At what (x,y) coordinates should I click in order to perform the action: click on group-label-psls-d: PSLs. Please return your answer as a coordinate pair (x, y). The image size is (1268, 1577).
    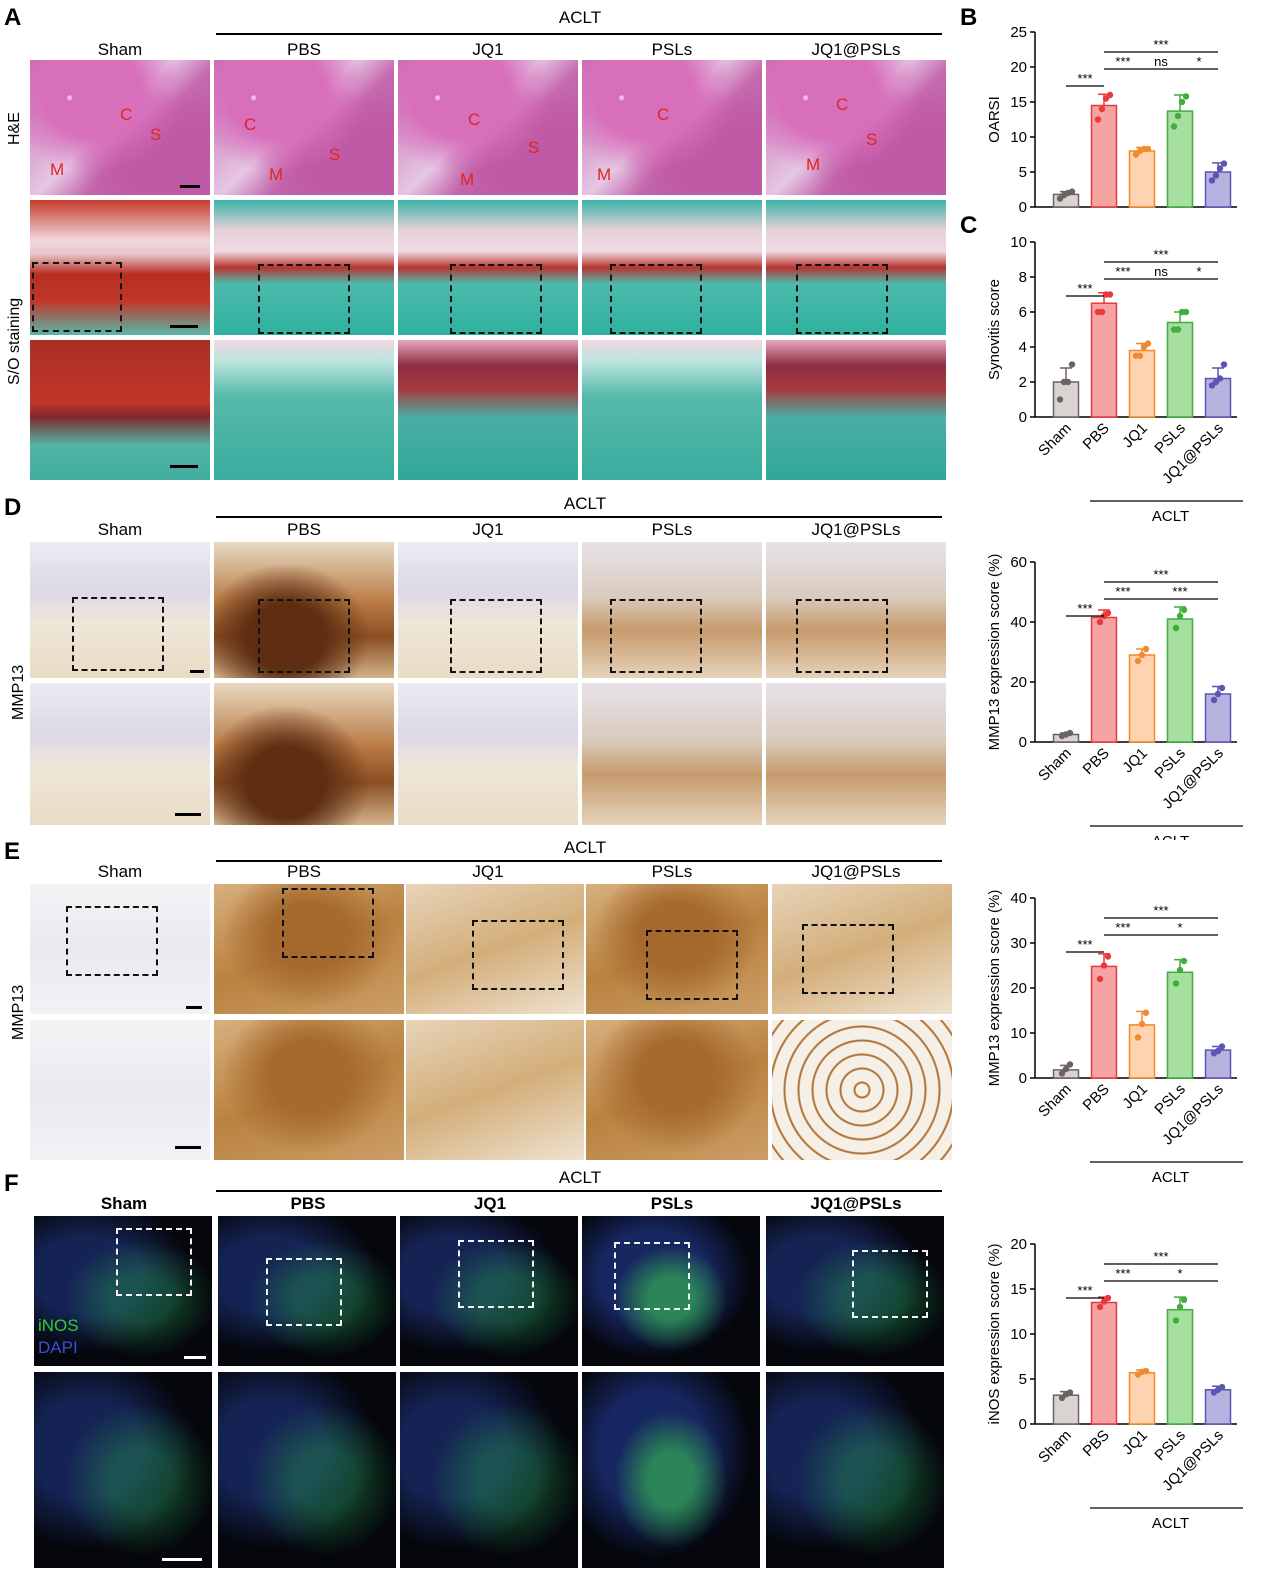
    Looking at the image, I should click on (672, 529).